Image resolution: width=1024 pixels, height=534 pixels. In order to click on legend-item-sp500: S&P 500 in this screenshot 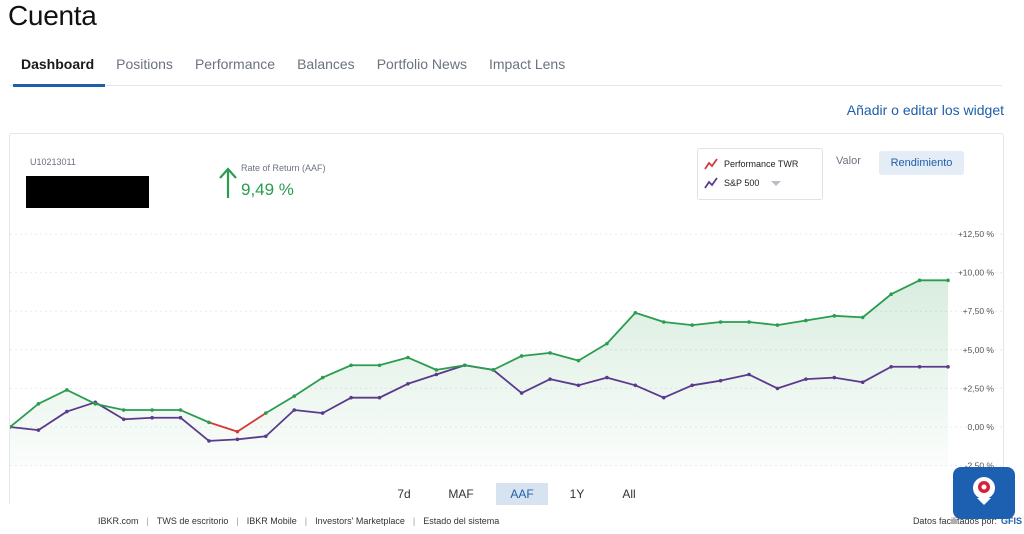, I will do `click(743, 183)`.